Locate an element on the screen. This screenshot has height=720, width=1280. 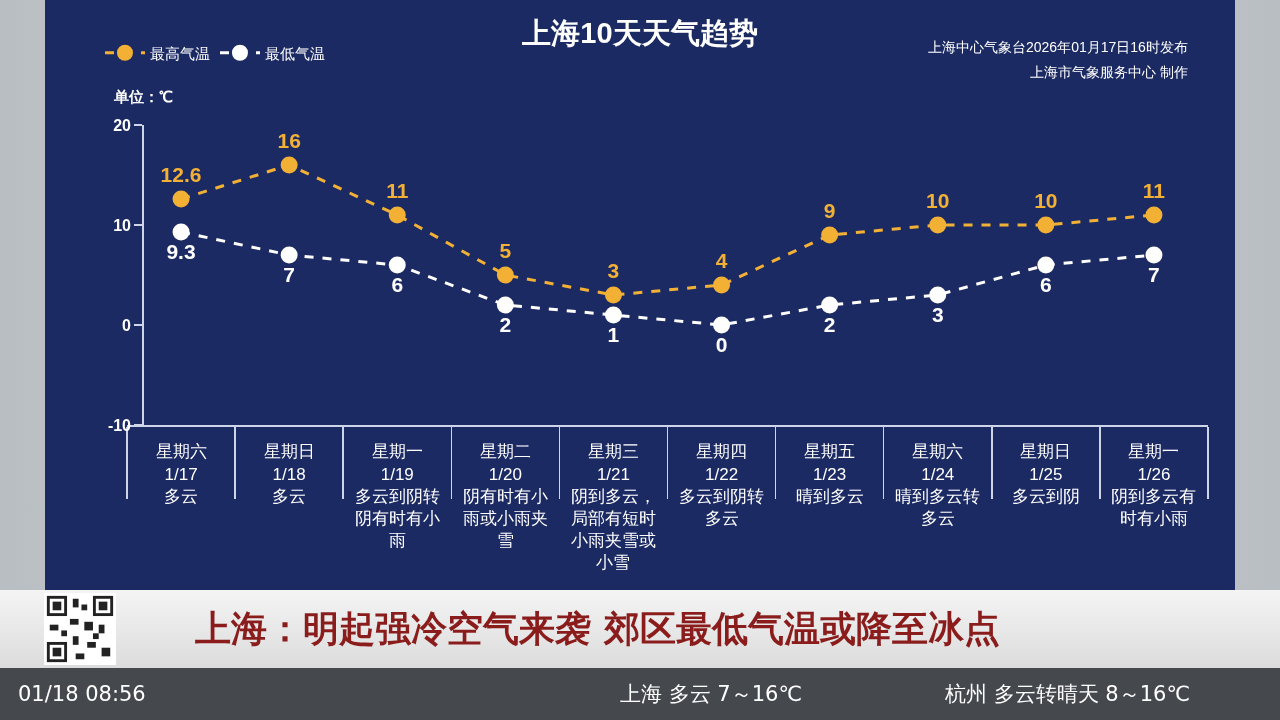
y-tick-label: 10 is located at coordinates (122, 225).